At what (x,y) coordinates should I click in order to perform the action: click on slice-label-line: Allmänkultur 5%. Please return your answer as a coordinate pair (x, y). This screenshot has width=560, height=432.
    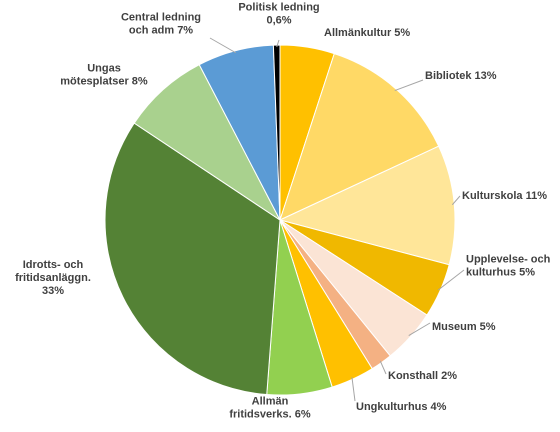
    Looking at the image, I should click on (367, 33).